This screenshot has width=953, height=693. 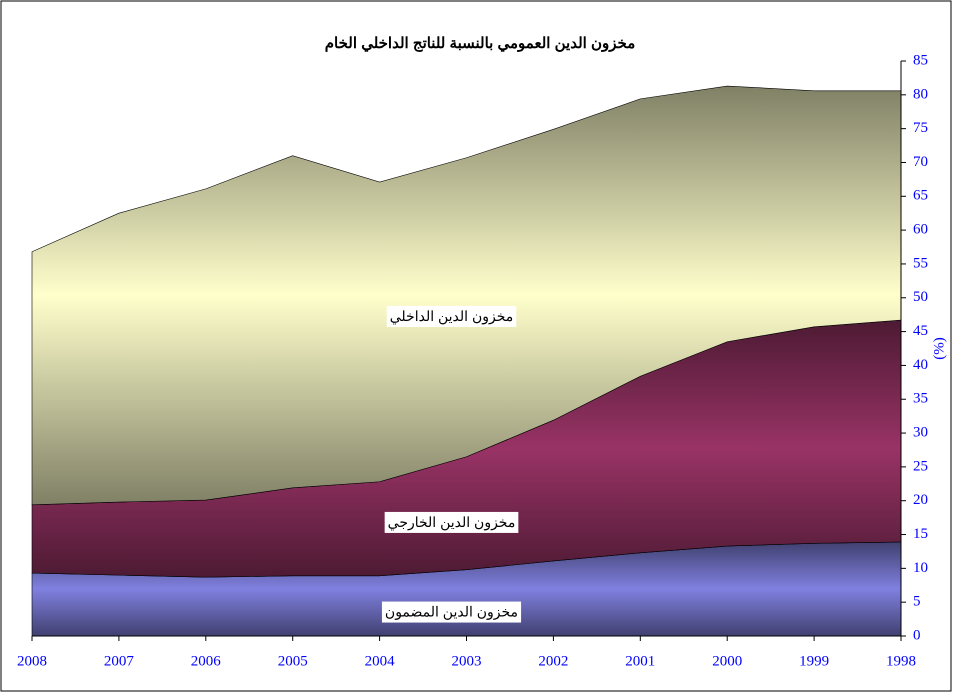 What do you see at coordinates (640, 661) in the screenshot?
I see `x-tick-label: 2001` at bounding box center [640, 661].